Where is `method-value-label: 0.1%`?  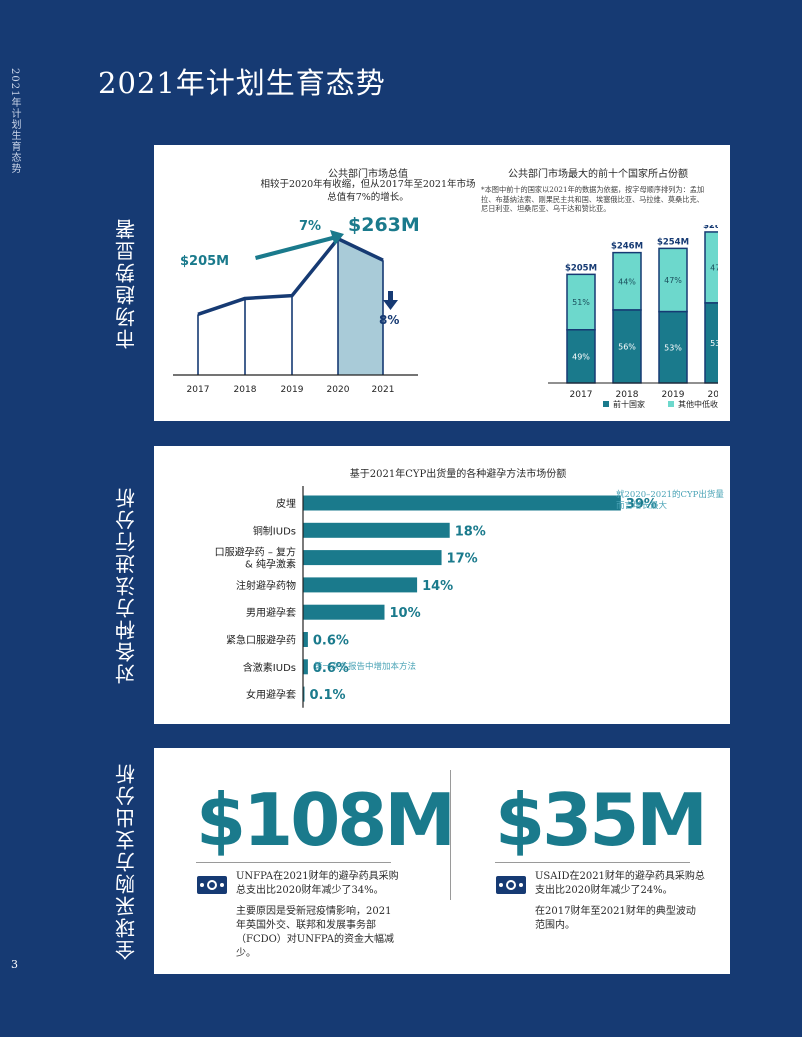 method-value-label: 0.1% is located at coordinates (328, 695).